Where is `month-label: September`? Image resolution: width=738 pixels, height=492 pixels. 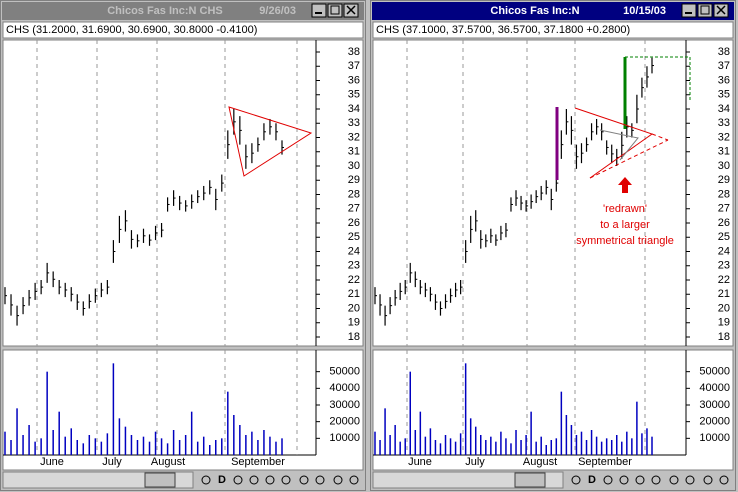
month-label: September is located at coordinates (605, 462).